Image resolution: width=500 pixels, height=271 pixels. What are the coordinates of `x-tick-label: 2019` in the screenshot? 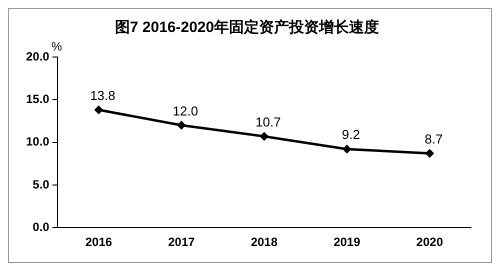 It's located at (347, 242).